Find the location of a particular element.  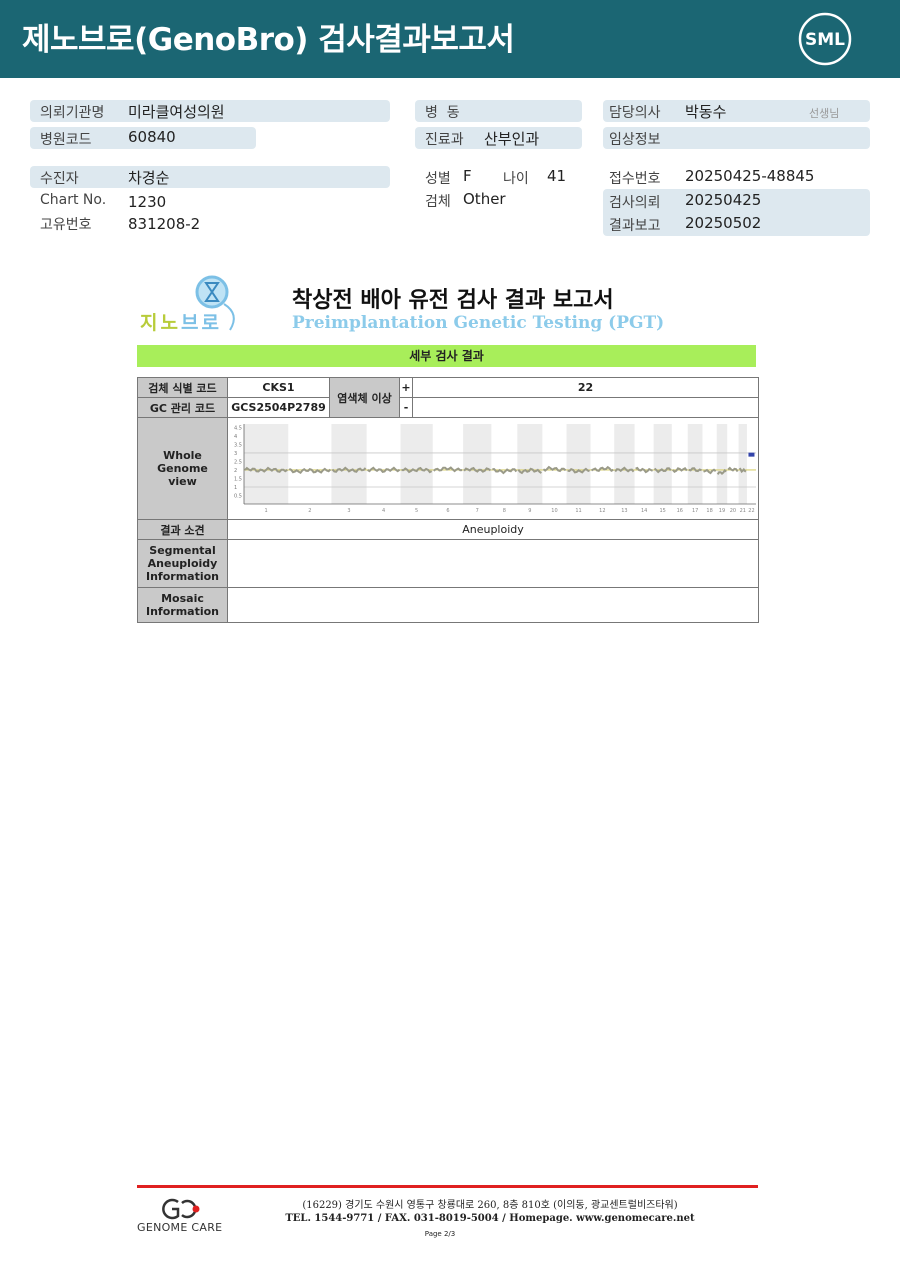

y-tick-label: 1 is located at coordinates (235, 488).